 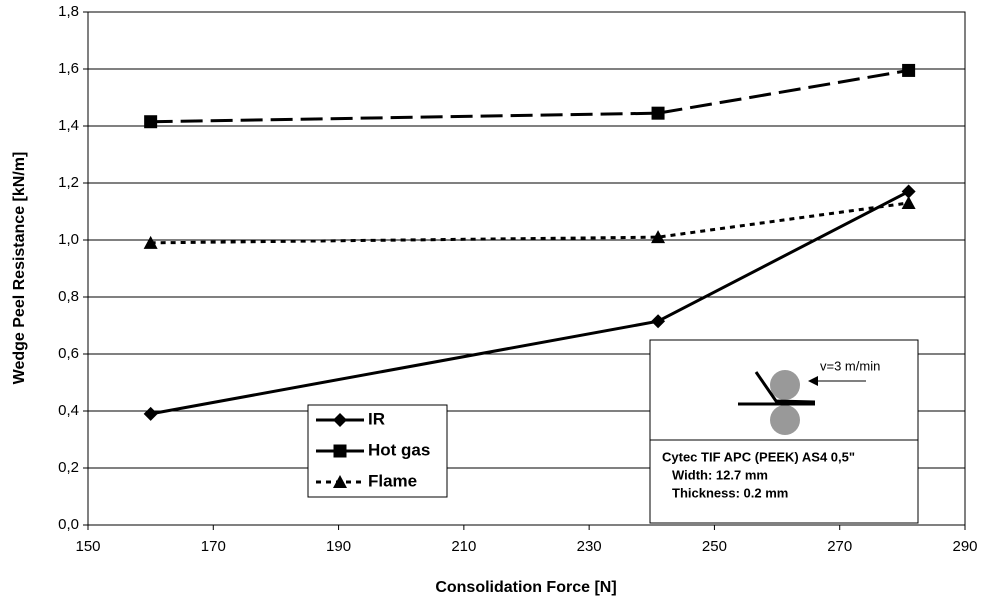 I want to click on y-tick-label: 1,8, so click(x=68, y=11).